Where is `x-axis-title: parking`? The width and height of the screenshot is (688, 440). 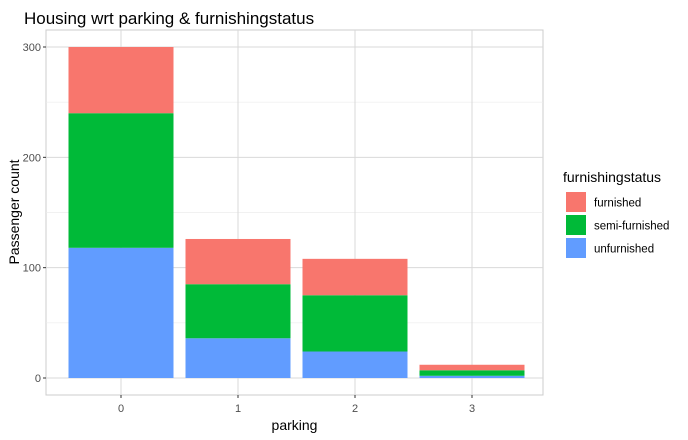 x-axis-title: parking is located at coordinates (295, 425).